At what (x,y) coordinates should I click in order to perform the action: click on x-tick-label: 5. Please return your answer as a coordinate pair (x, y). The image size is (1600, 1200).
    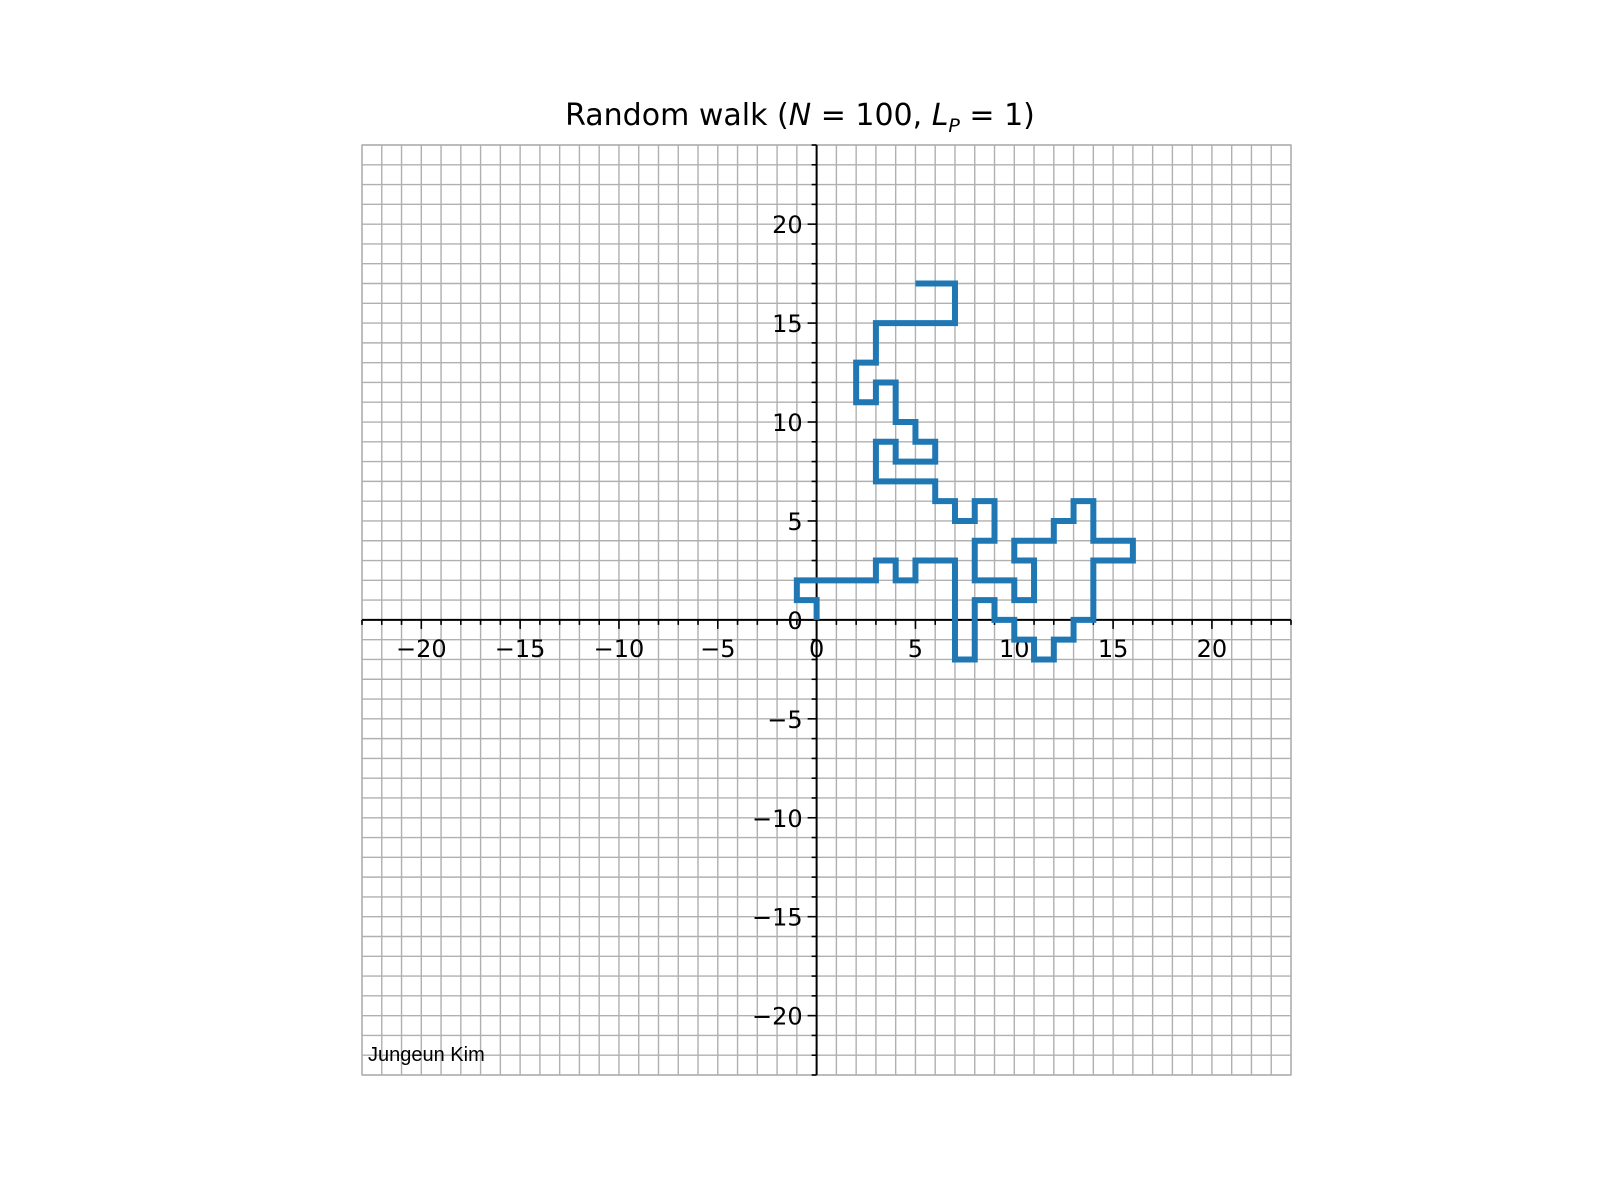
    Looking at the image, I should click on (915, 649).